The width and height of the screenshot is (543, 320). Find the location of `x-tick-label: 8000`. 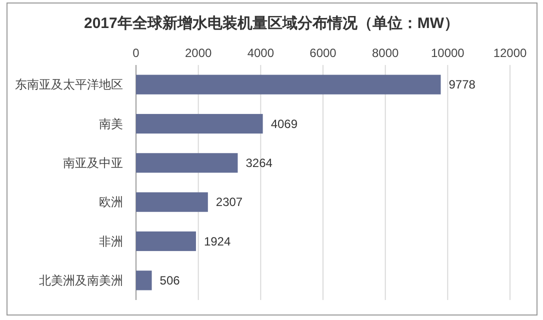

x-tick-label: 8000 is located at coordinates (386, 53).